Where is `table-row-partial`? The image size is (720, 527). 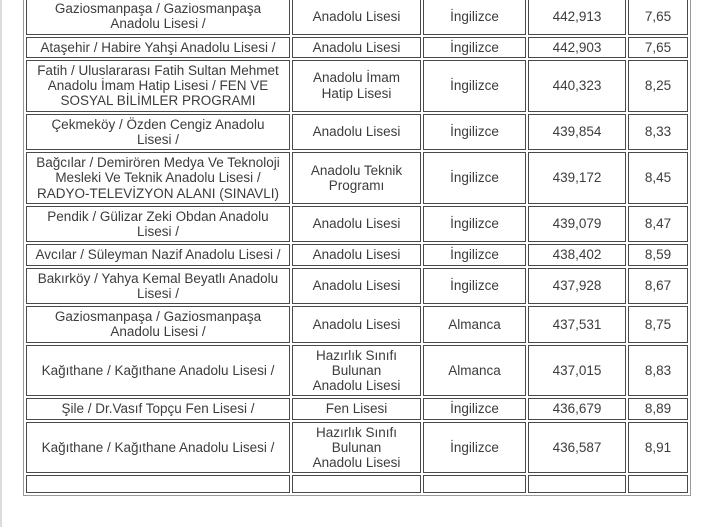
table-row-partial is located at coordinates (357, 484).